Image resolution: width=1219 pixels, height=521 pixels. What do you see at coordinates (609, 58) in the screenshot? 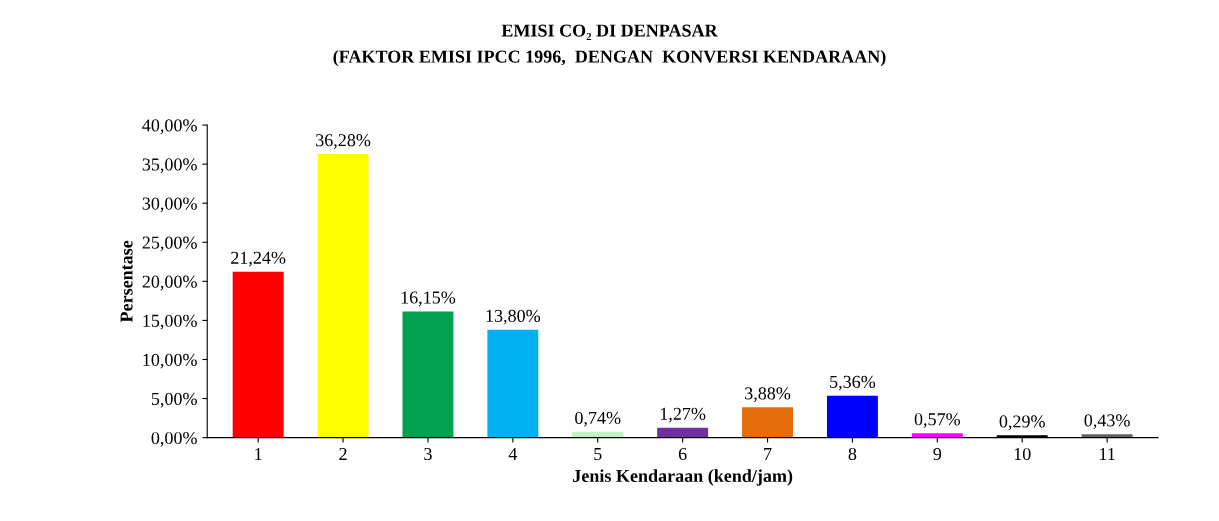
I see `chart-subtitle: (FAKTOR EMISI IPCC 1996, DENGAN KONVERSI KENDARAAN)` at bounding box center [609, 58].